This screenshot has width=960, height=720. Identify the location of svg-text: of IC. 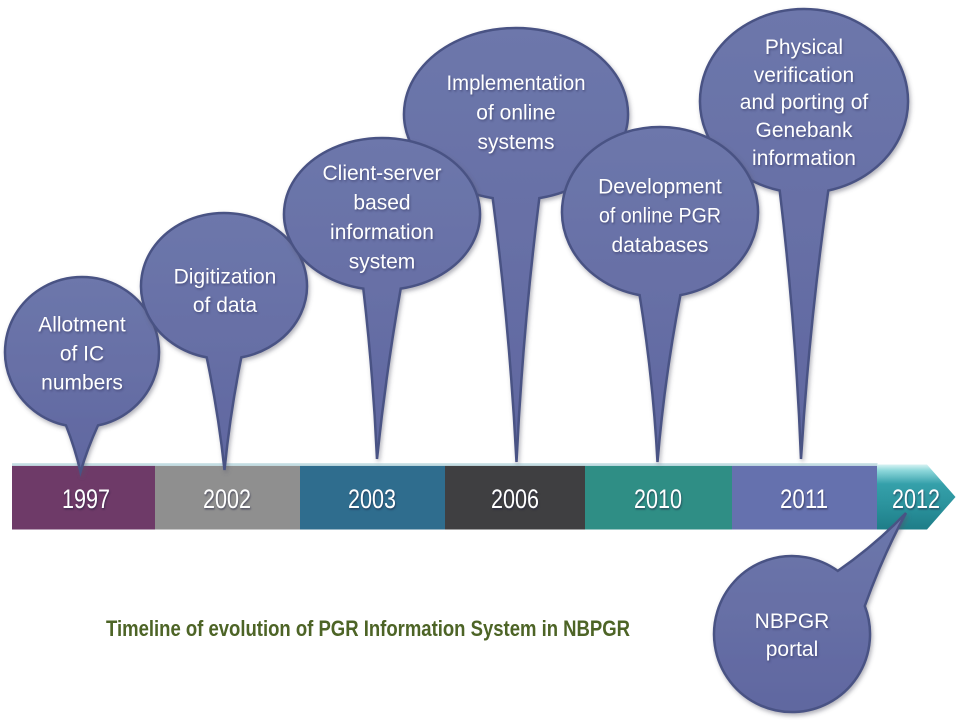
(82, 354).